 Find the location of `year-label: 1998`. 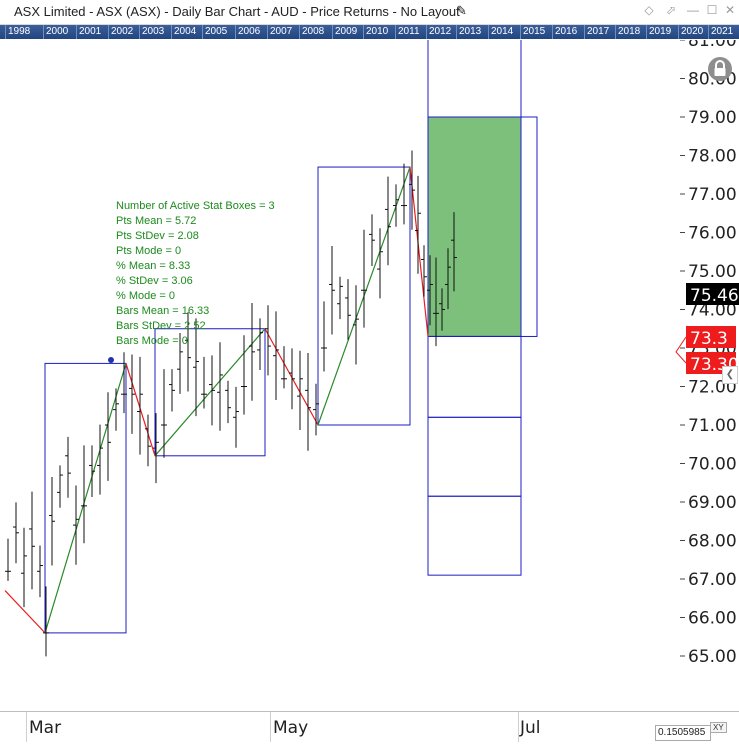

year-label: 1998 is located at coordinates (19, 31).